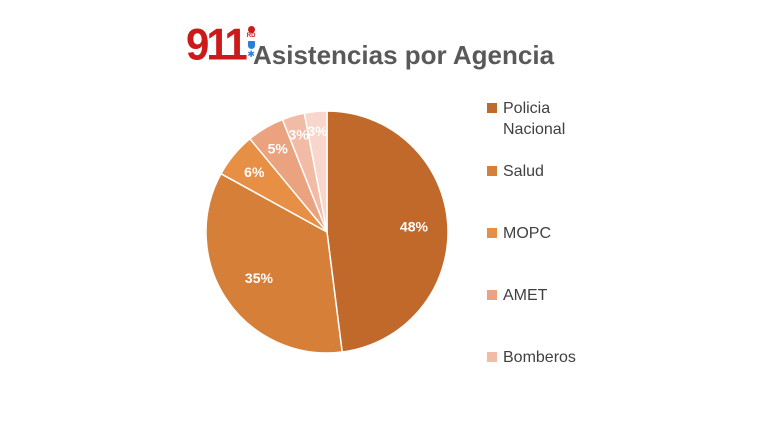  What do you see at coordinates (274, 263) in the screenshot?
I see `pie-slice-salud` at bounding box center [274, 263].